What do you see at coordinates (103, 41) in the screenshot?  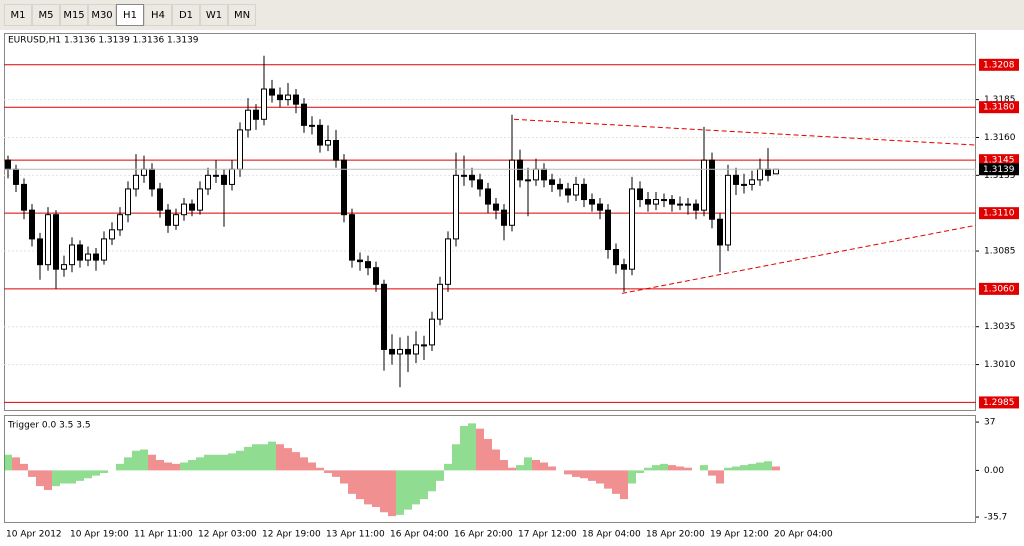 I see `chart-title: EURUSD,H1 1.3136 1.3139 1.3136 1.3139` at bounding box center [103, 41].